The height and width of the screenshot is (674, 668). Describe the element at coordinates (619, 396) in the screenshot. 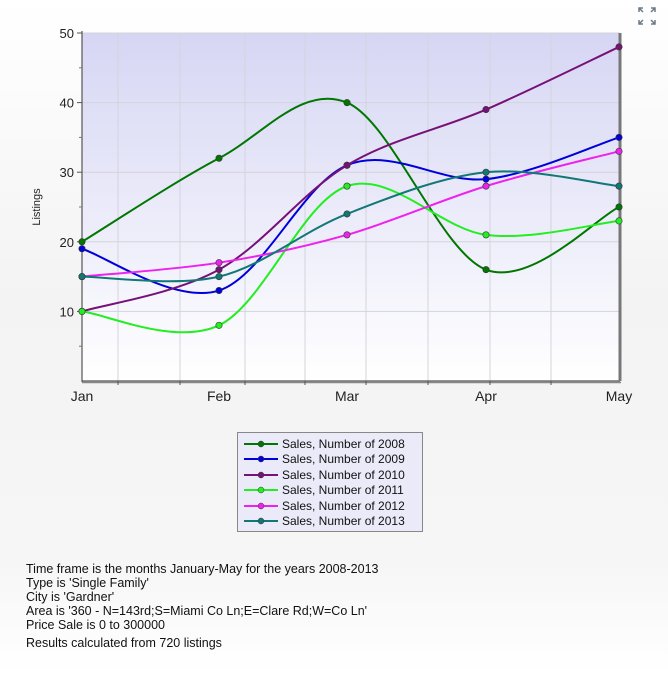

I see `x-tick-label: May` at that location.